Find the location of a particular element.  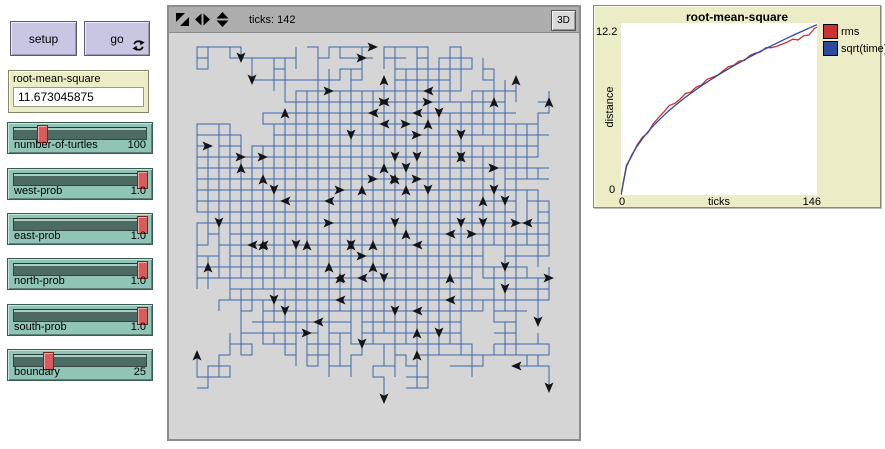

setup-button-label: setup is located at coordinates (43, 38).